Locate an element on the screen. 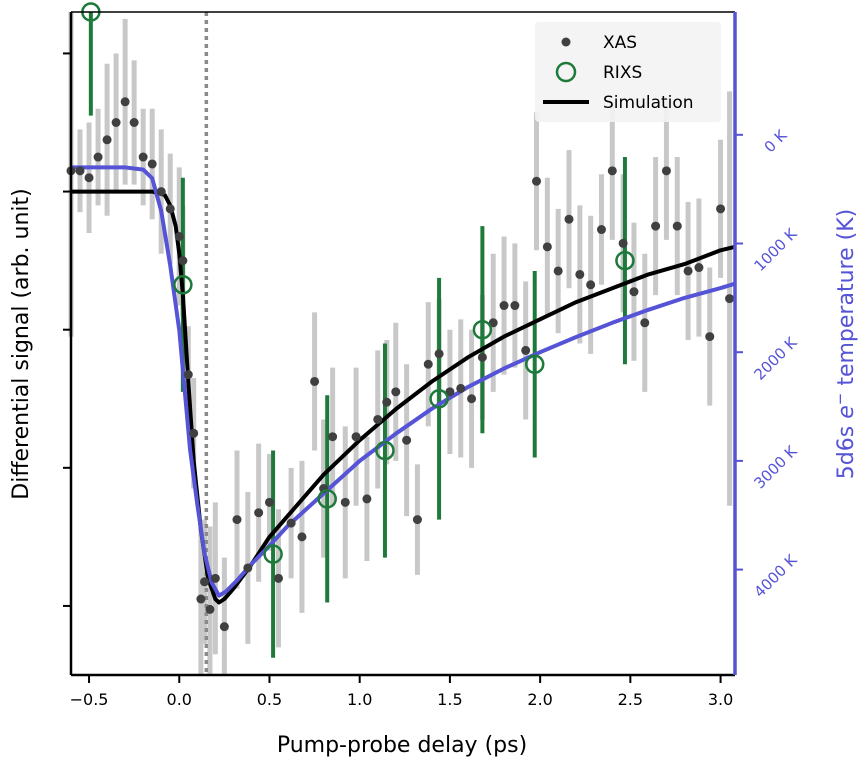  y-axis-title: Differential signal (arb. unit) is located at coordinates (21, 343).